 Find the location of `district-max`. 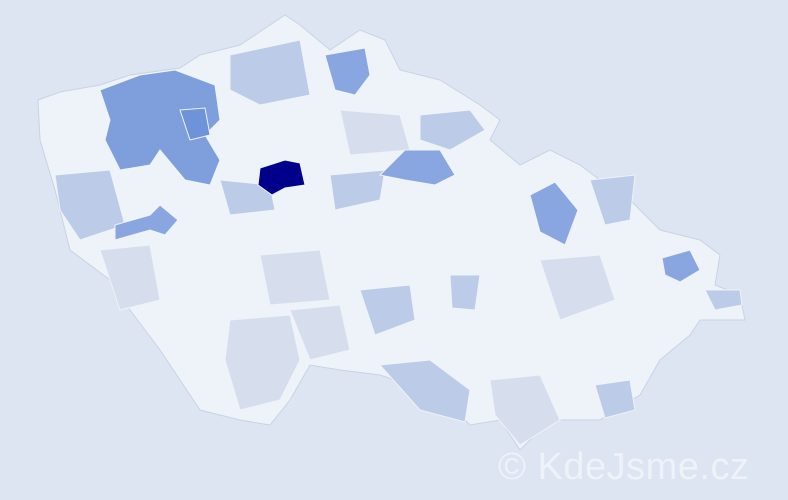

district-max is located at coordinates (281, 177).